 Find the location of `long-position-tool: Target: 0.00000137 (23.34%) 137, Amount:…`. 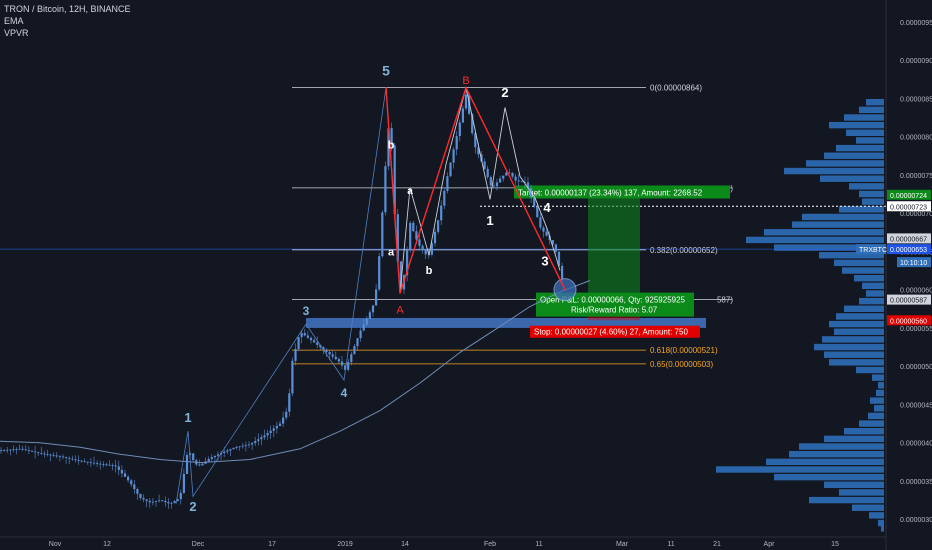

long-position-tool: Target: 0.00000137 (23.34%) 137, Amount:… is located at coordinates (622, 261).